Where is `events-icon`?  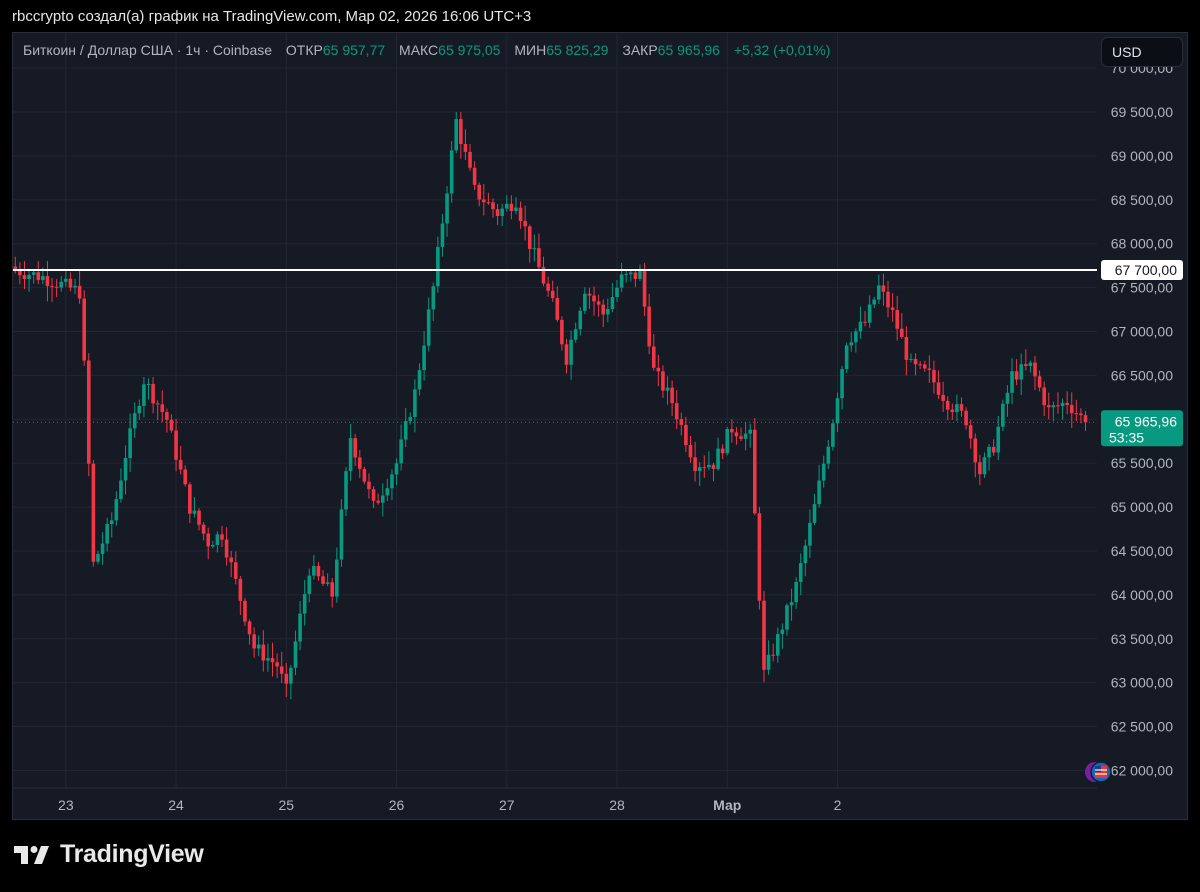
events-icon is located at coordinates (1098, 772).